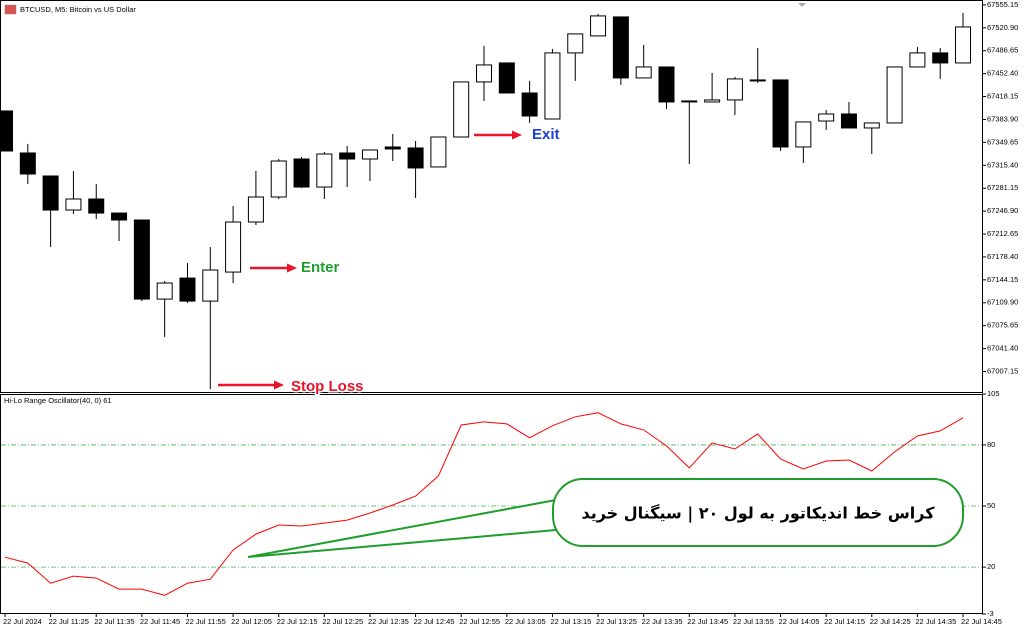 The height and width of the screenshot is (631, 1024). I want to click on x-tick-label: 22 Jul 14:25, so click(890, 621).